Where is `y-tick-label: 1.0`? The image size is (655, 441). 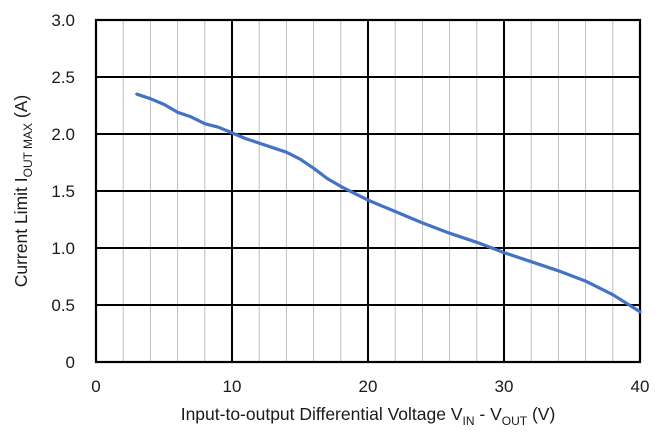
y-tick-label: 1.0 is located at coordinates (63, 248).